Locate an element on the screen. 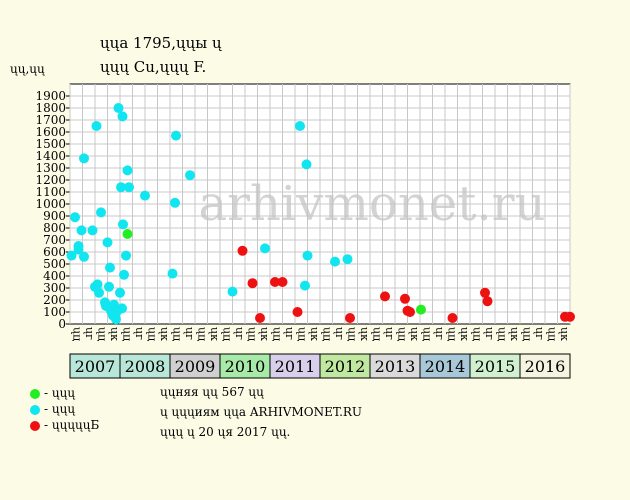  y-tick-label: 600 is located at coordinates (54, 252).